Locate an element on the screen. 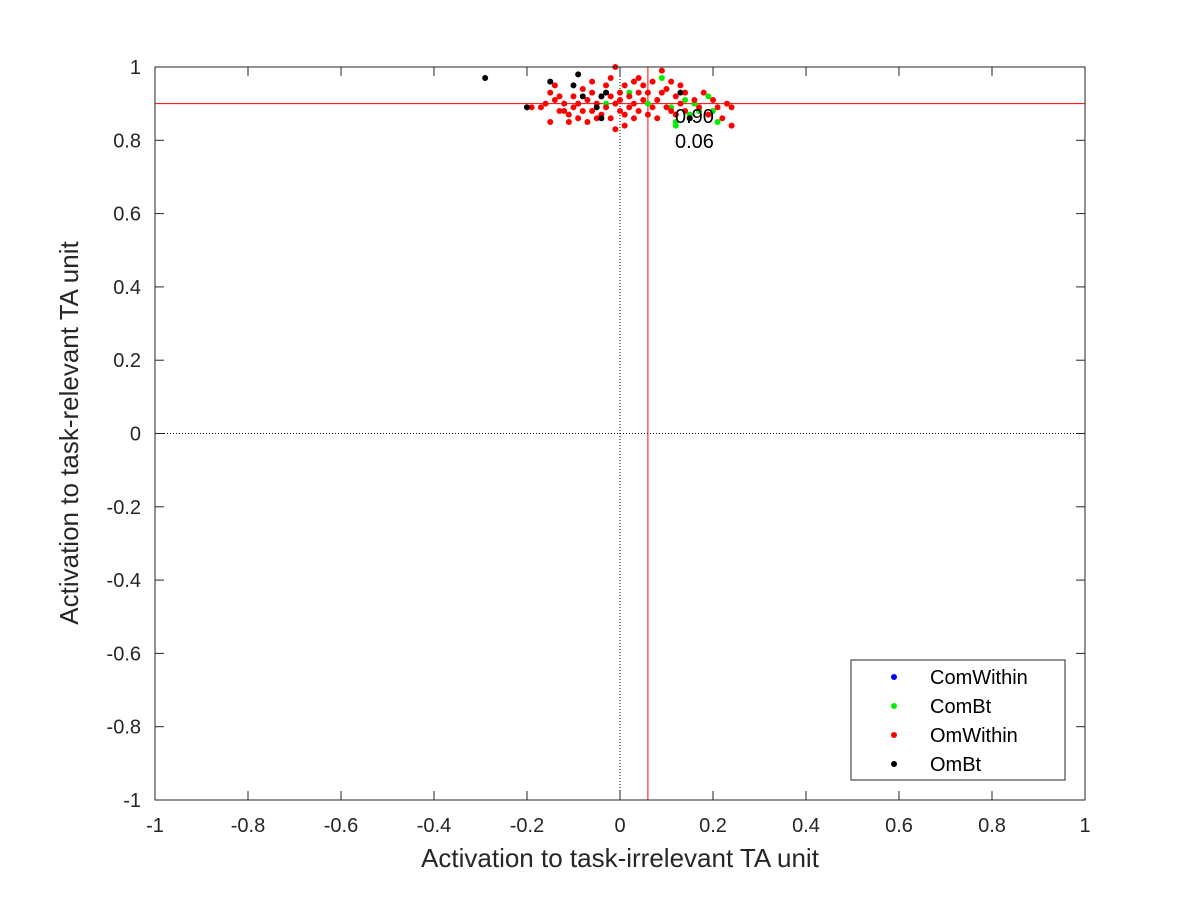 This screenshot has width=1200, height=900. x-tick-label: -0.4 is located at coordinates (434, 826).